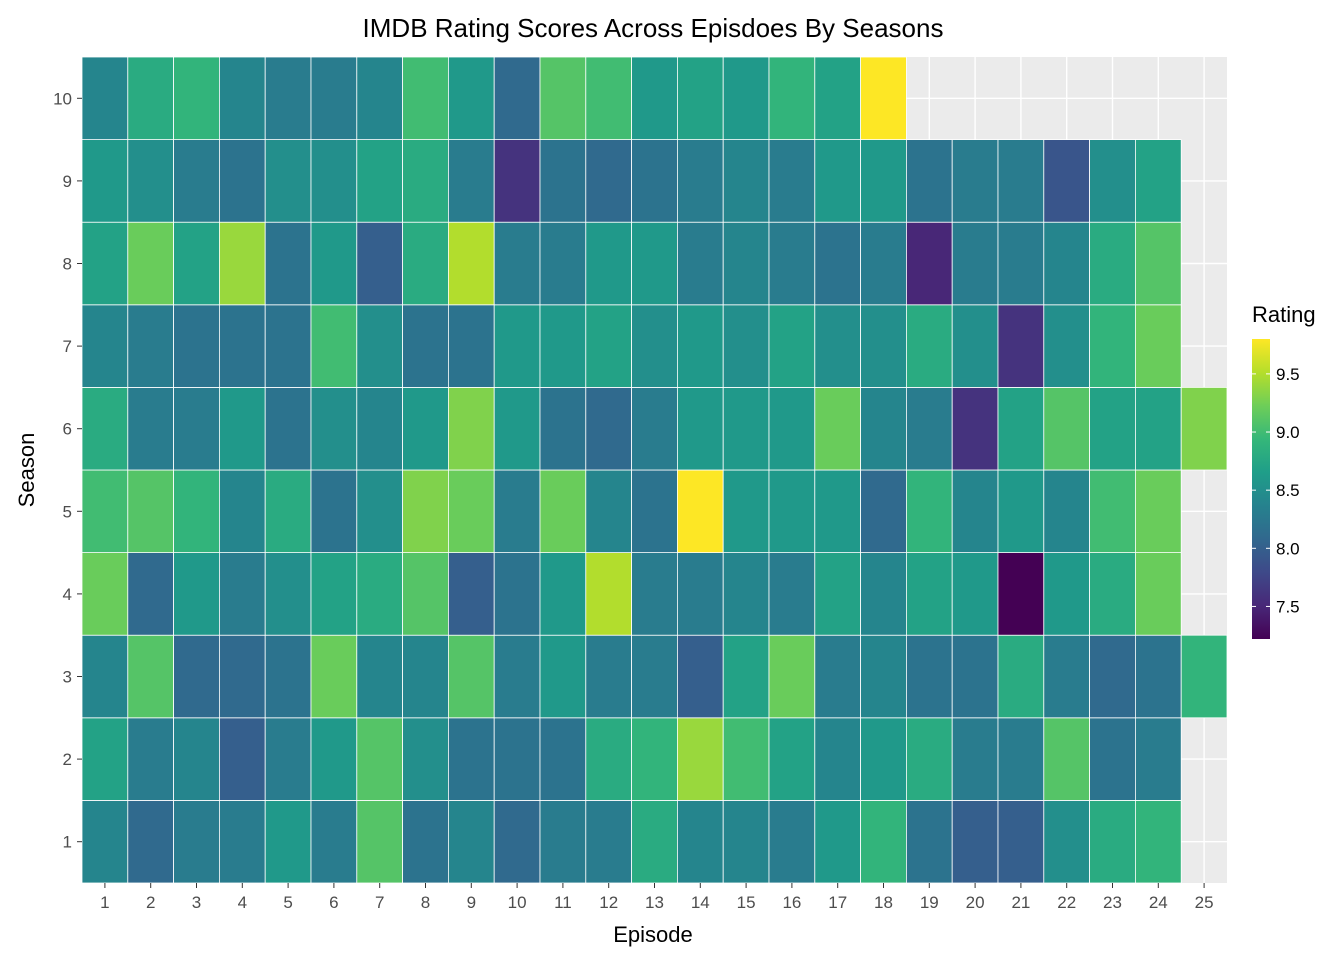 This screenshot has height=960, width=1344. What do you see at coordinates (791, 902) in the screenshot?
I see `x-tick-label: 16` at bounding box center [791, 902].